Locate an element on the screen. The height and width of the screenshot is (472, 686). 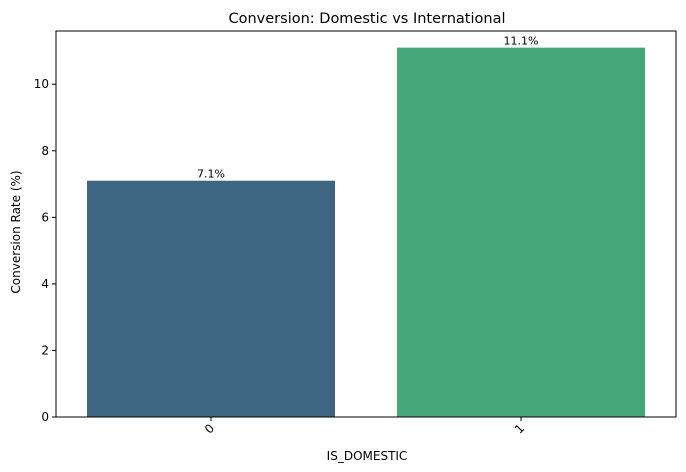
y-tick-label-2: 2 is located at coordinates (45, 350).